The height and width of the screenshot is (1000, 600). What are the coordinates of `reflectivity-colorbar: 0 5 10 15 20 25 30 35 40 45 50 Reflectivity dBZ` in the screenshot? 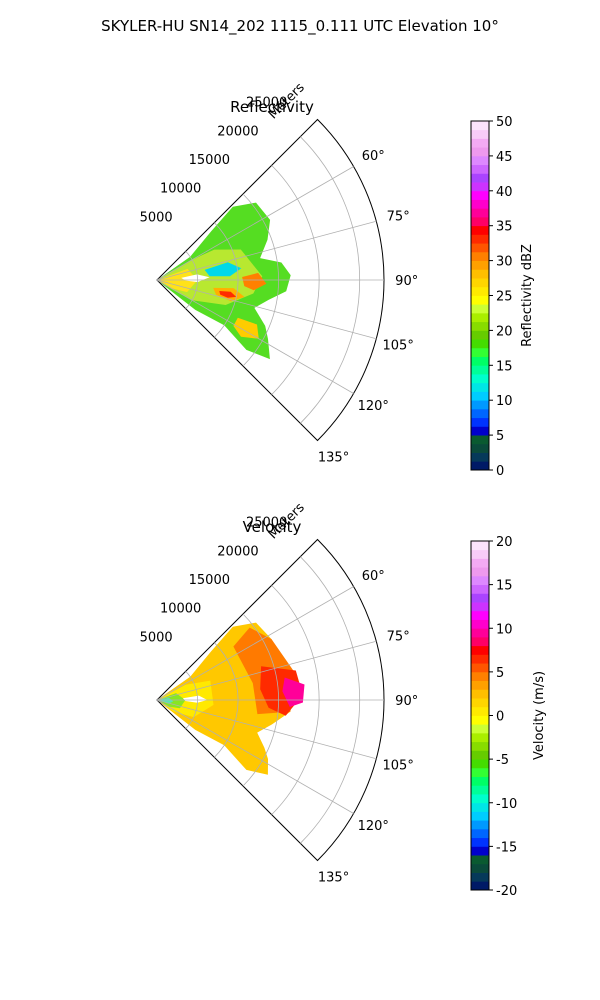 It's located at (502, 297).